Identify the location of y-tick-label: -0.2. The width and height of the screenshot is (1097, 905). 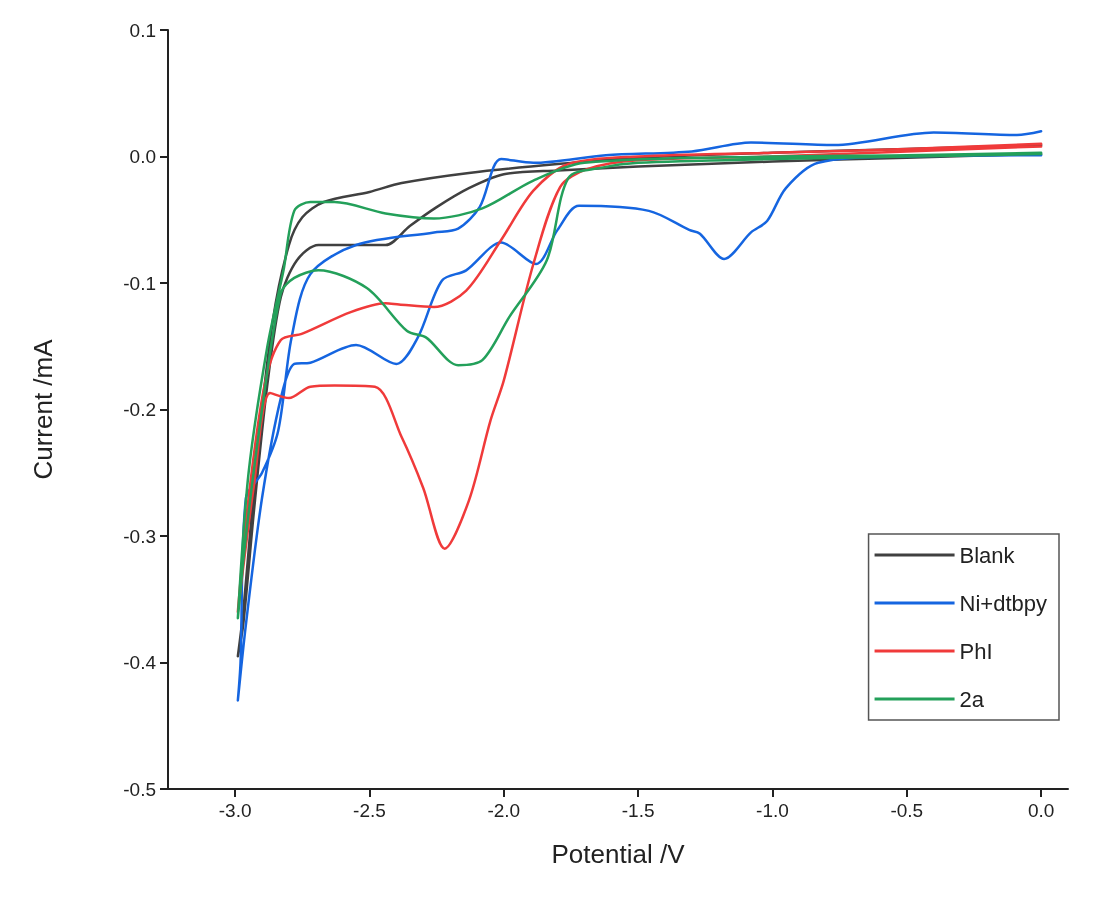
(139, 409).